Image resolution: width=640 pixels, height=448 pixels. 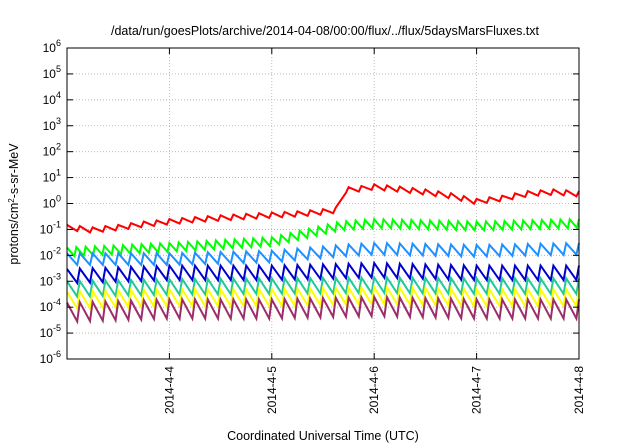 What do you see at coordinates (477, 390) in the screenshot?
I see `x-tick-label: 2014-4-7` at bounding box center [477, 390].